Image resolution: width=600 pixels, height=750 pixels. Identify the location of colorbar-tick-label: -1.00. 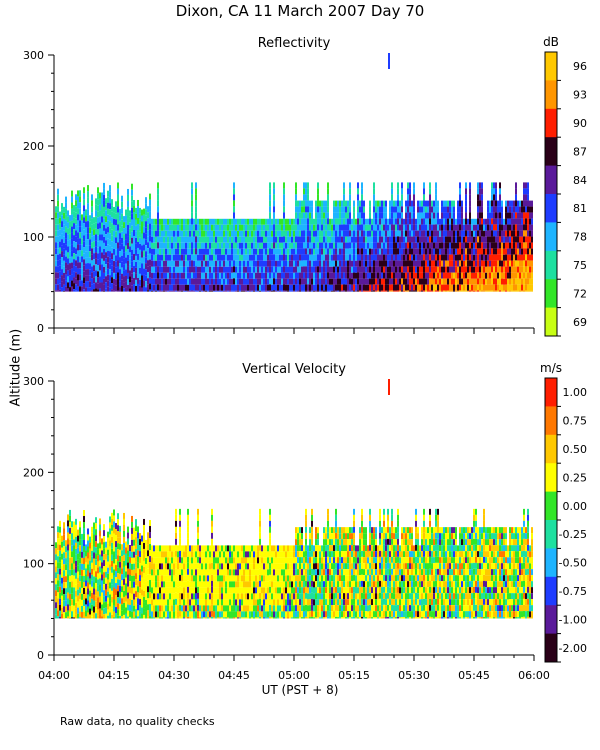
(573, 619).